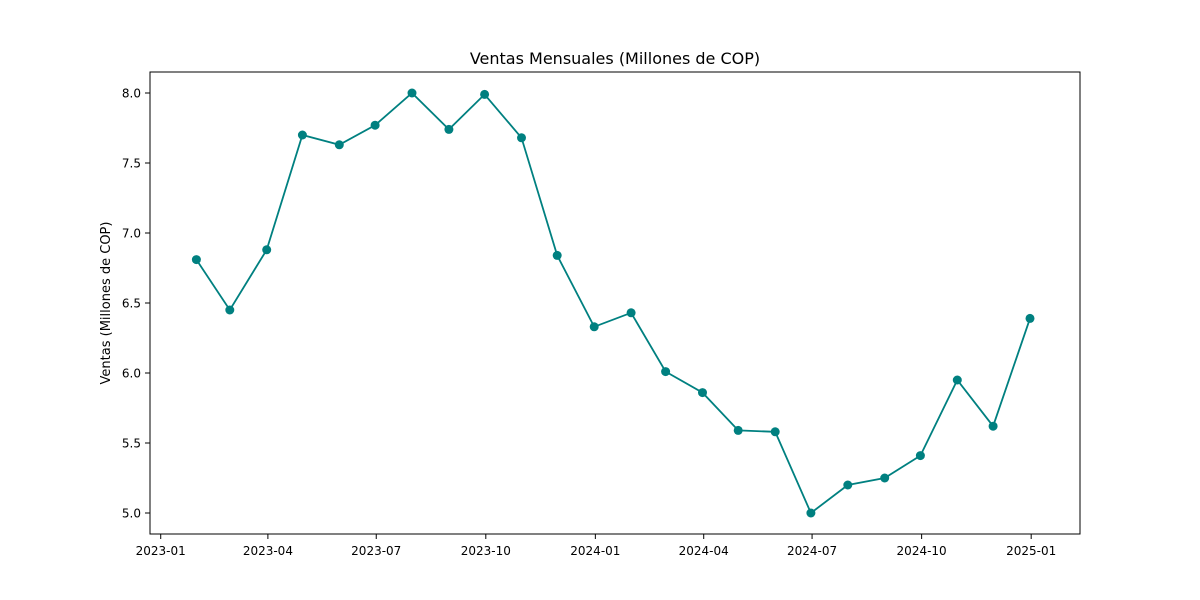 This screenshot has height=600, width=1200. I want to click on y-tick-label: 5.0, so click(131, 514).